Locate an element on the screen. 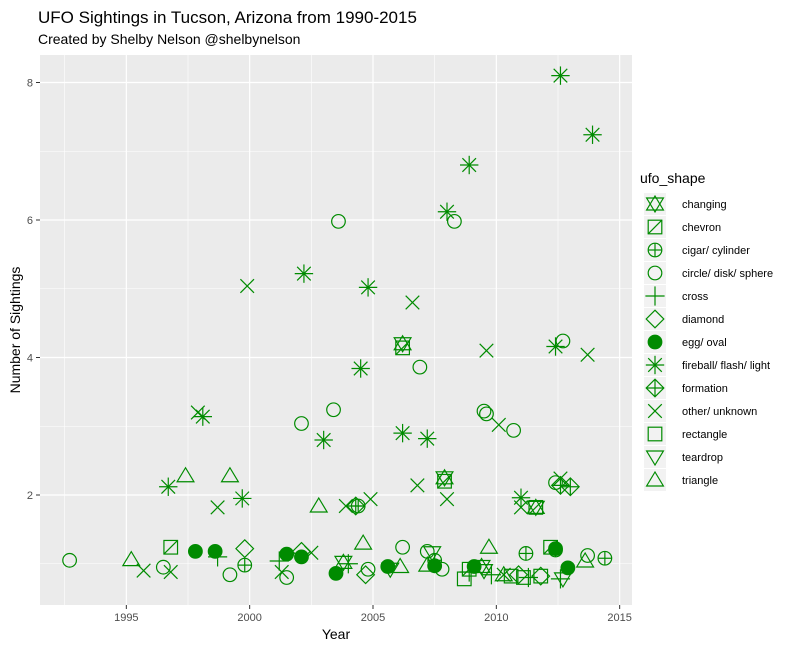  legend-item-changing: changing is located at coordinates (685, 204).